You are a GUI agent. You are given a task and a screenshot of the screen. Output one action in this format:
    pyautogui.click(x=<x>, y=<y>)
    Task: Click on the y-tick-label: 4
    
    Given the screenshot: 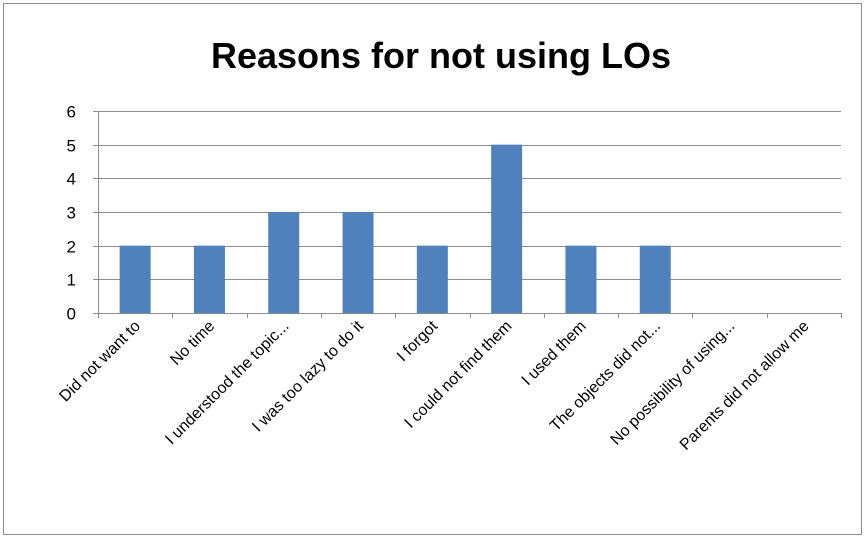 What is the action you would take?
    pyautogui.click(x=71, y=179)
    